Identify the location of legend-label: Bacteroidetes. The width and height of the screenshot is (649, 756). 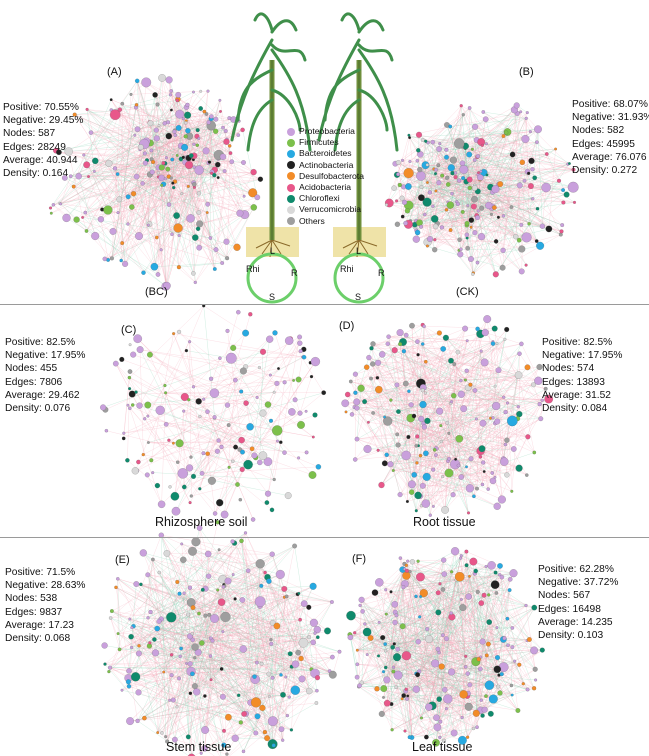
(325, 153).